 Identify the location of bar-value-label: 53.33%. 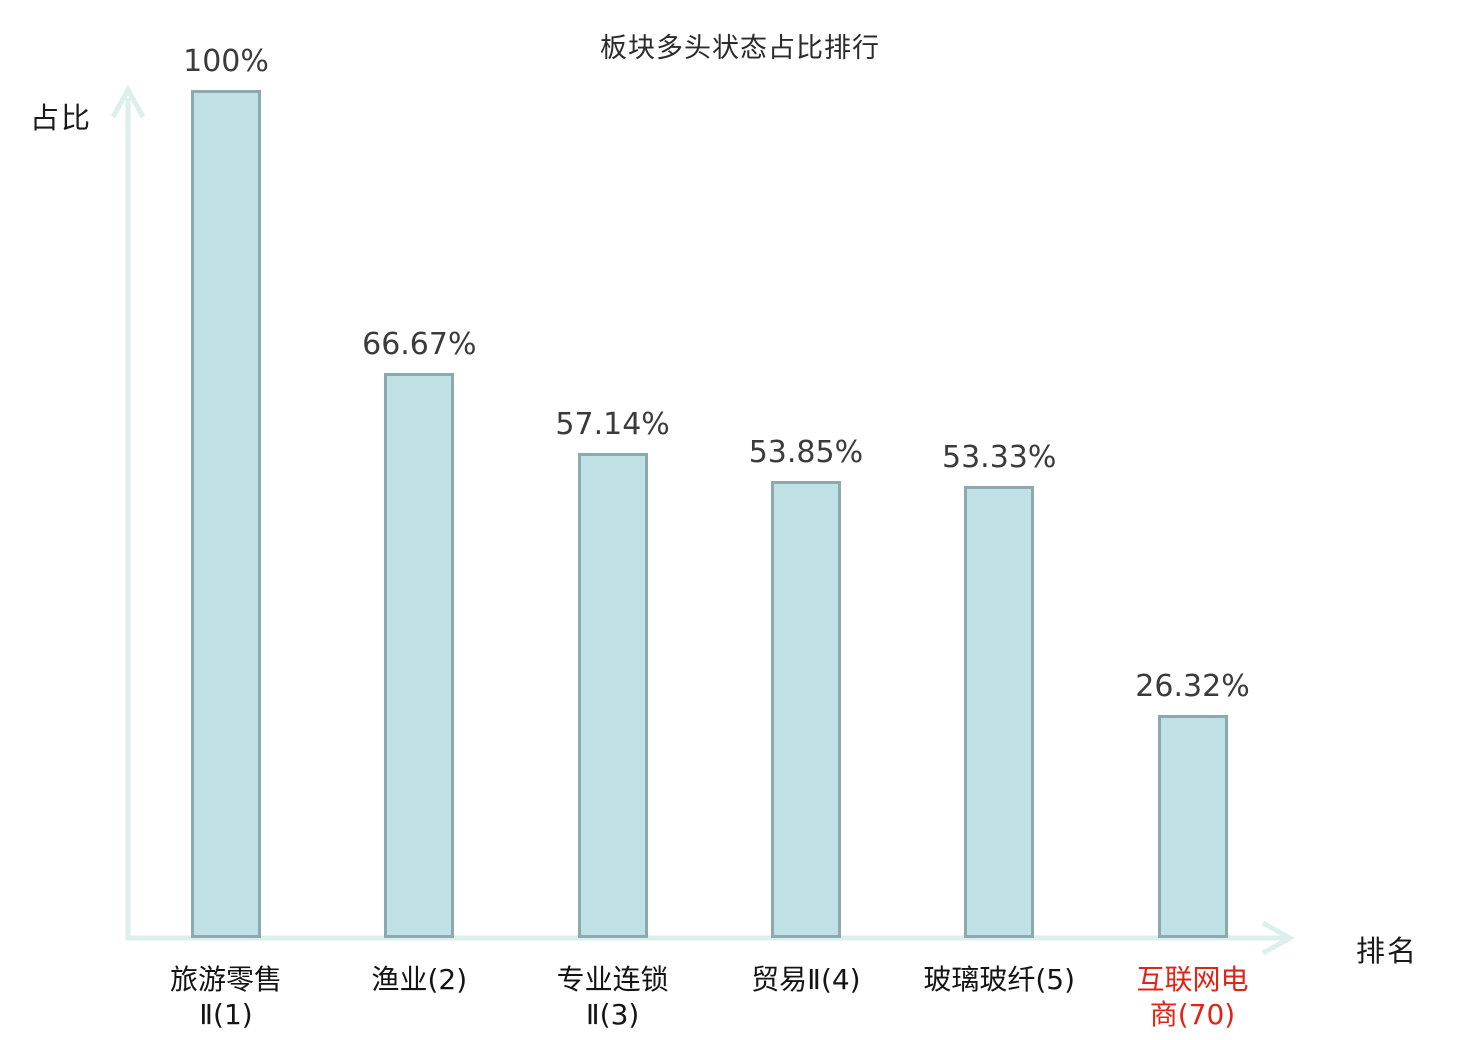
(999, 457).